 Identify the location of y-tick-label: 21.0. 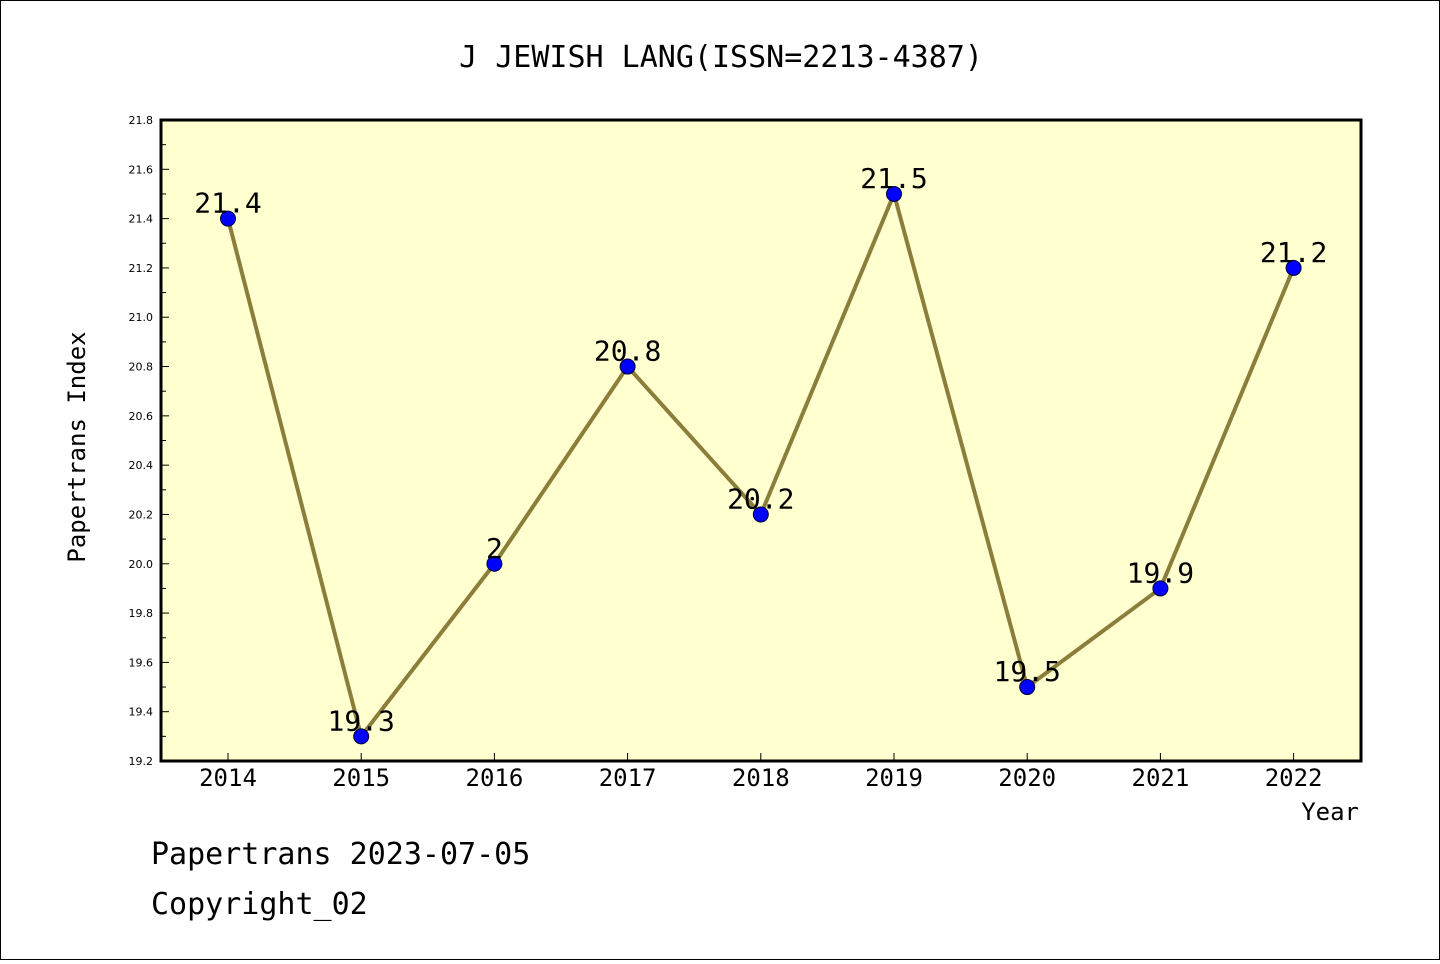
(141, 317).